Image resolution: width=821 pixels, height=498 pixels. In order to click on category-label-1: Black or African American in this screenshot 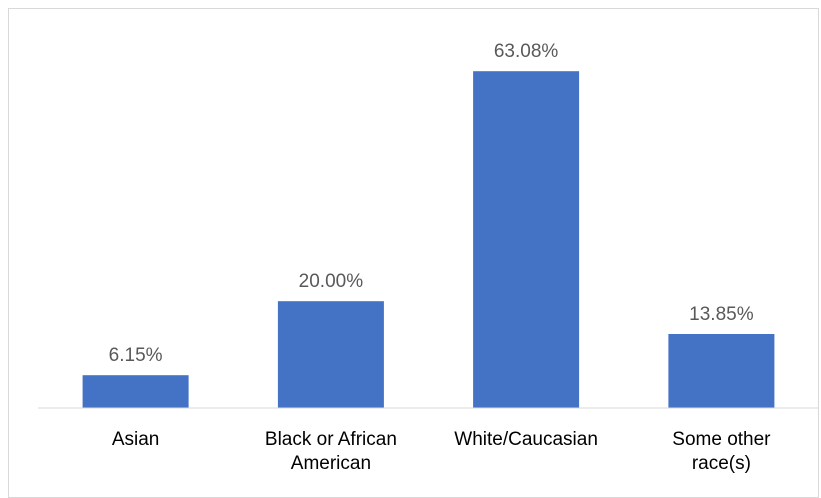, I will do `click(331, 451)`.